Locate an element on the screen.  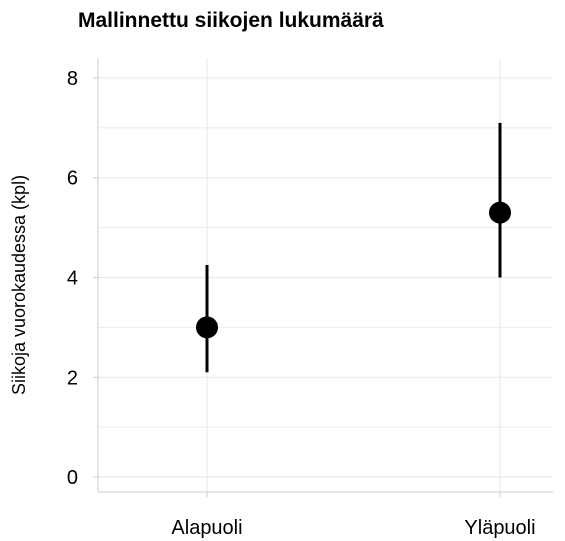
y-tick-label: 8 is located at coordinates (72, 79).